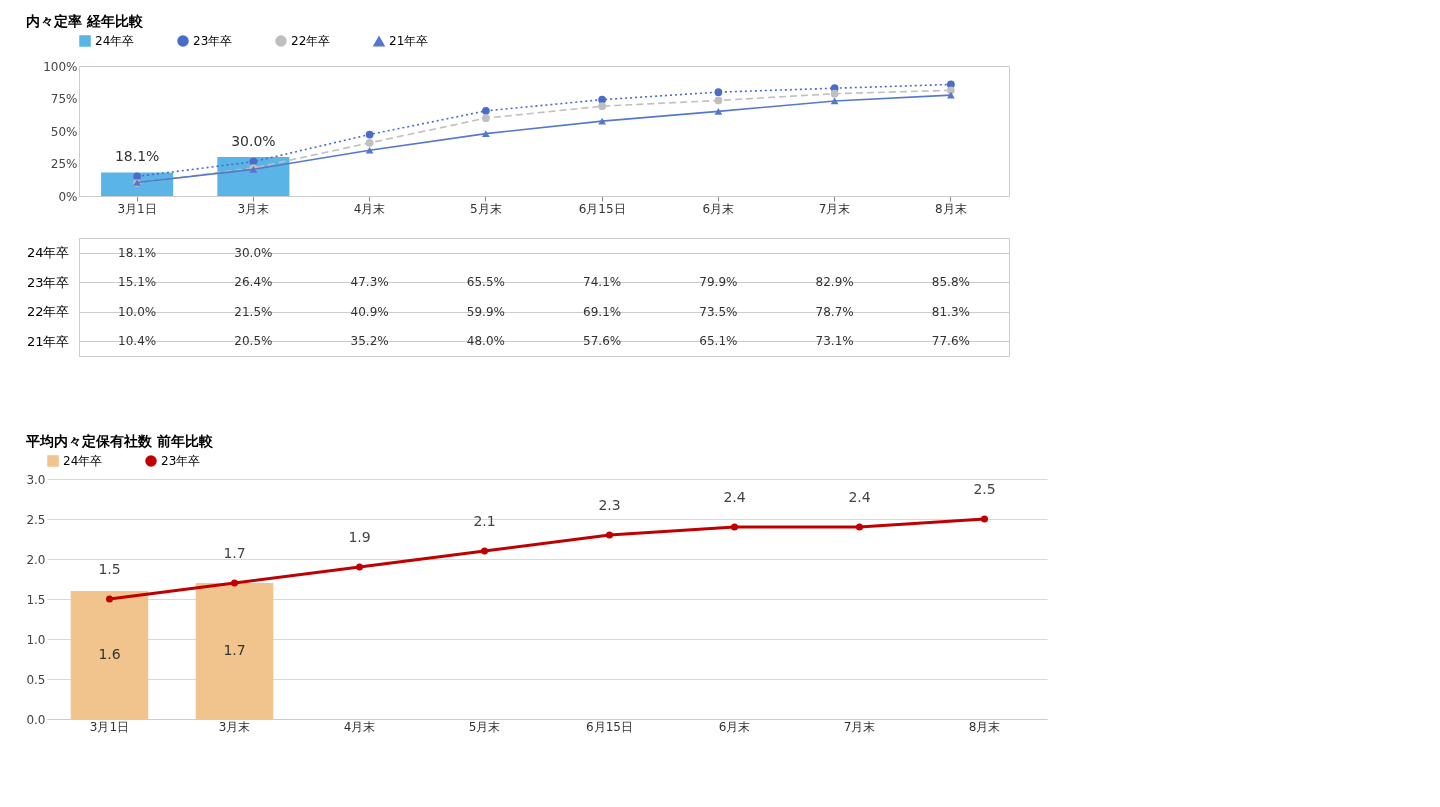 This screenshot has width=1440, height=807. Describe the element at coordinates (253, 252) in the screenshot. I see `data-label: 30.0%` at that location.